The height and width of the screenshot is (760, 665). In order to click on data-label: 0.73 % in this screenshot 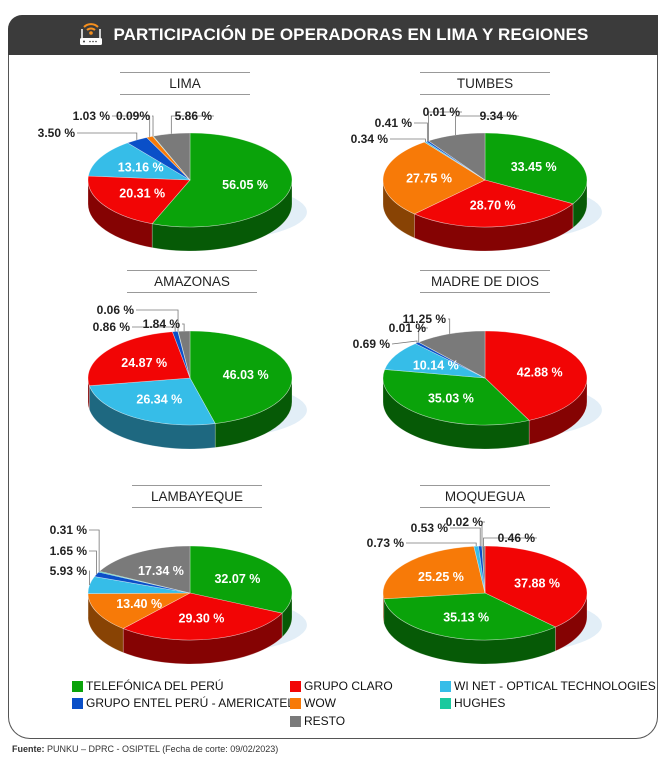, I will do `click(386, 543)`.